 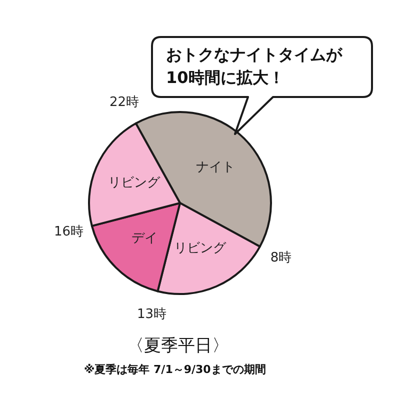 What do you see at coordinates (281, 258) in the screenshot?
I see `text: 8時` at bounding box center [281, 258].